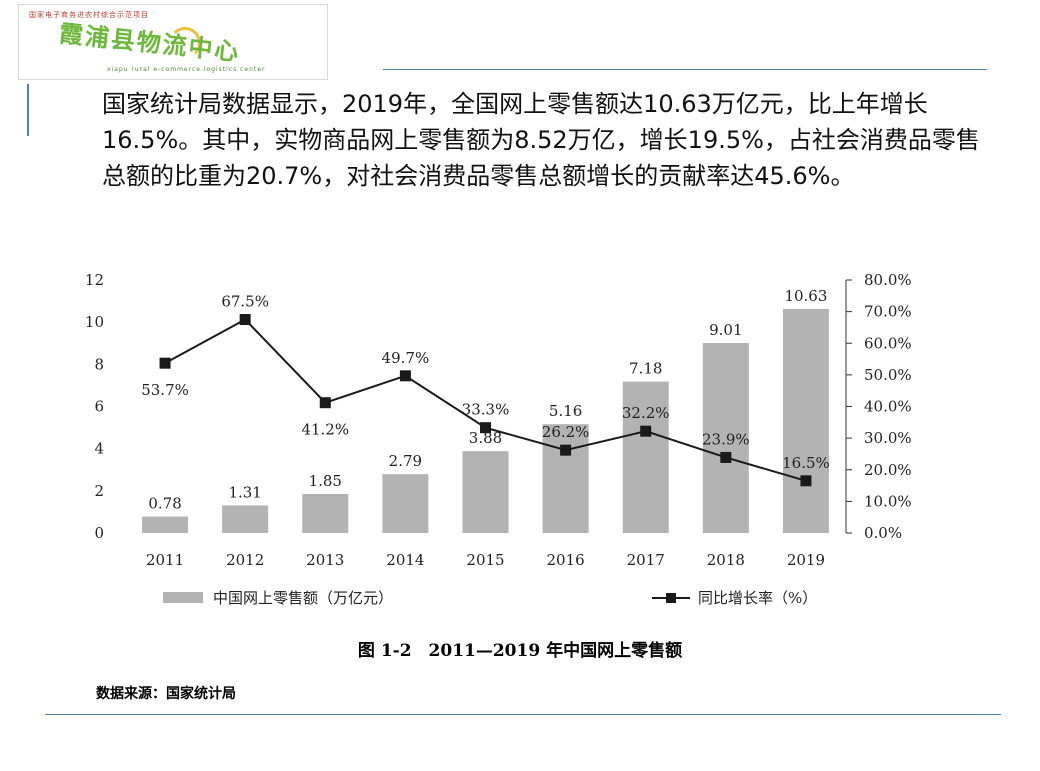 Image resolution: width=1040 pixels, height=771 pixels. Describe the element at coordinates (888, 375) in the screenshot. I see `right-axis-tick-label: 50.0%` at that location.